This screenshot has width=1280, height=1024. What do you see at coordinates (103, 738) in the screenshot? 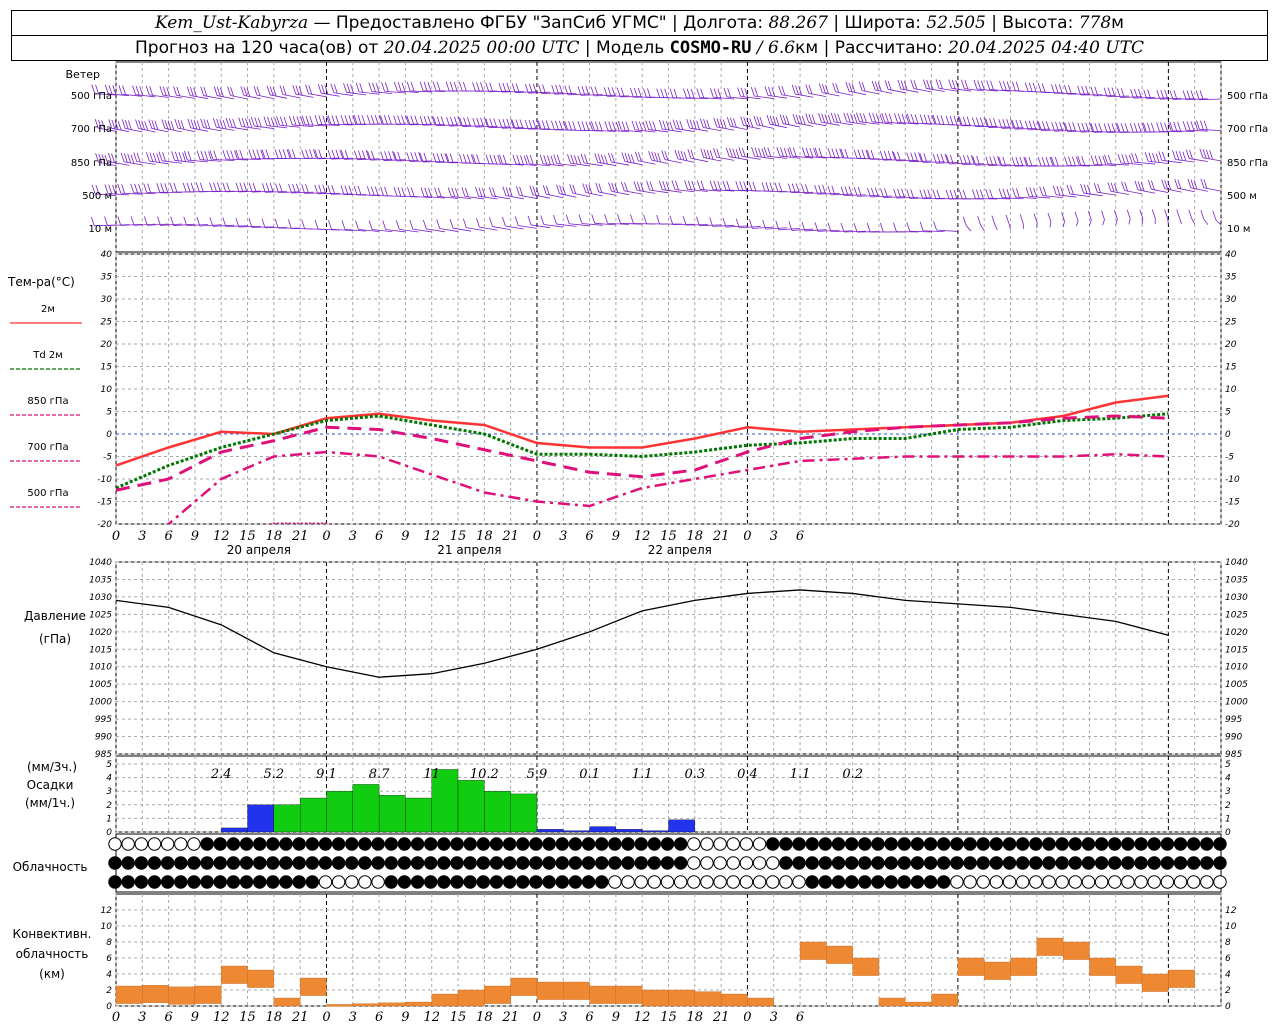
I see `pressure-tick-label: 990` at bounding box center [103, 738].